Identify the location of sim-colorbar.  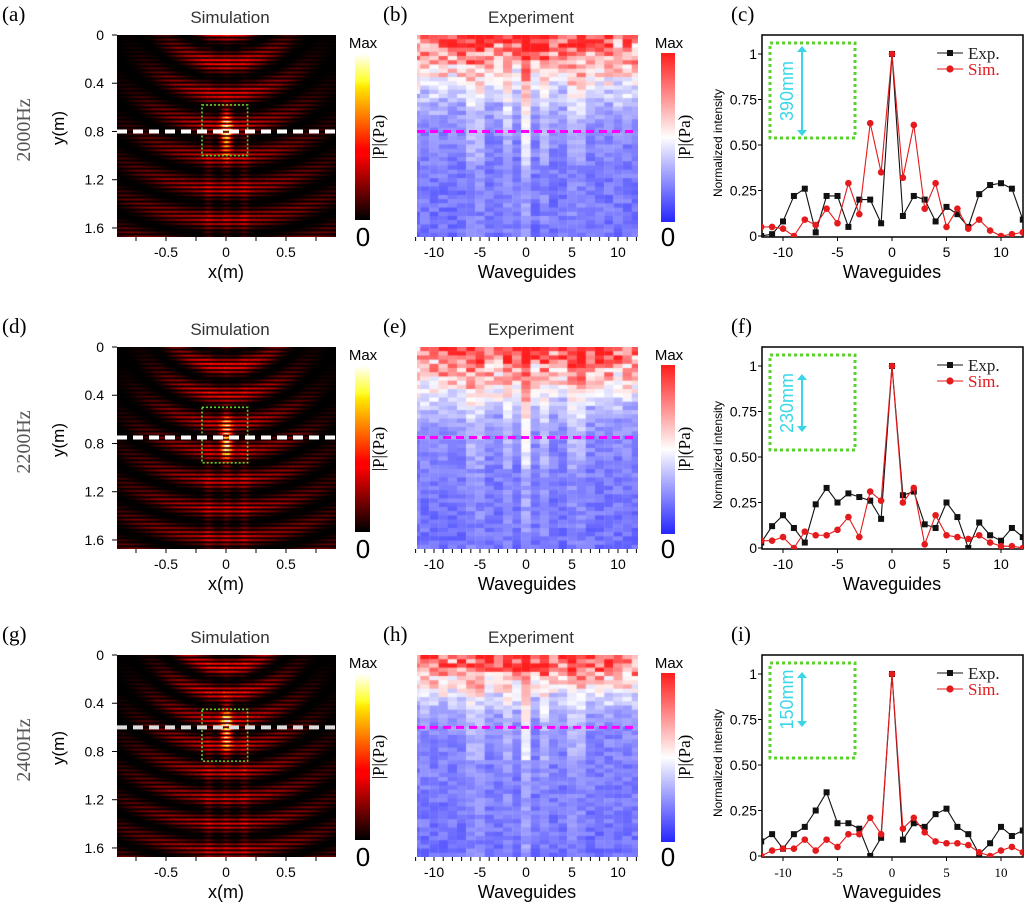
(362, 136).